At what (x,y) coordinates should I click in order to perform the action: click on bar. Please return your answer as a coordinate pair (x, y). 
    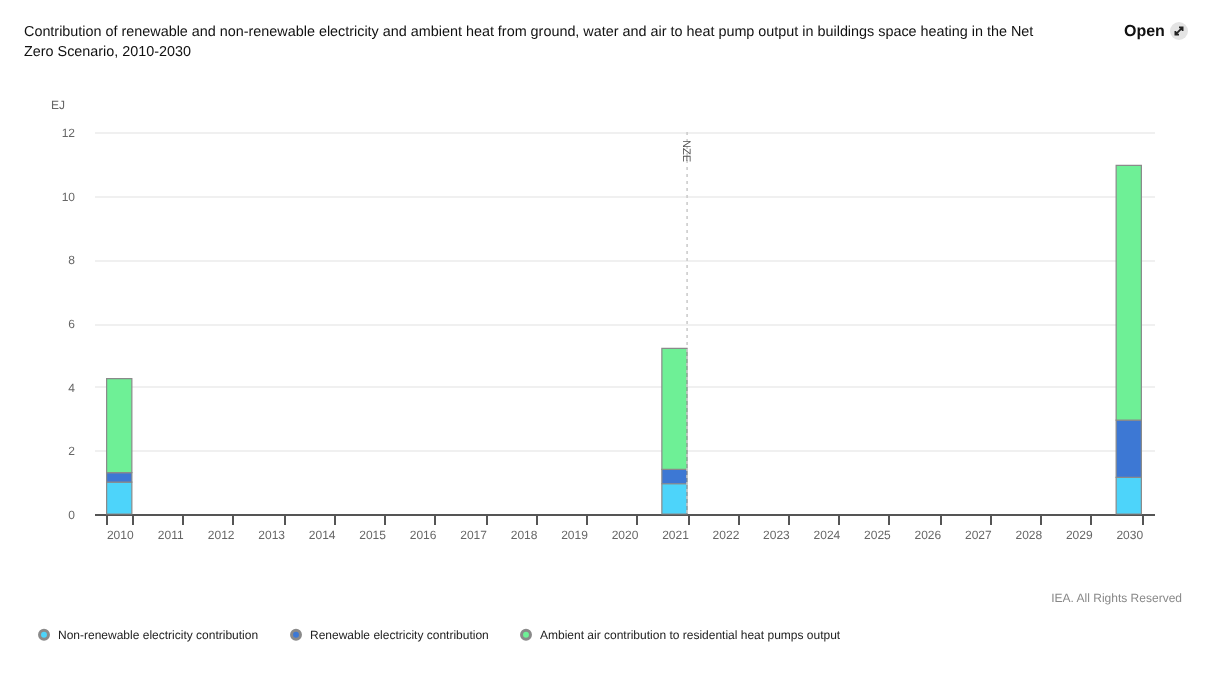
    Looking at the image, I should click on (119, 498).